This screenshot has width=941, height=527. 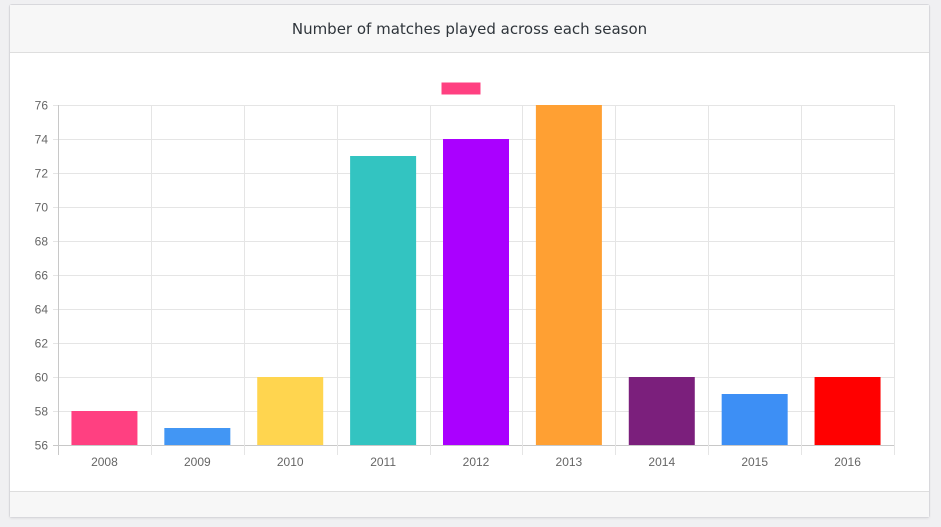 What do you see at coordinates (42, 378) in the screenshot?
I see `y-tick-label: 60` at bounding box center [42, 378].